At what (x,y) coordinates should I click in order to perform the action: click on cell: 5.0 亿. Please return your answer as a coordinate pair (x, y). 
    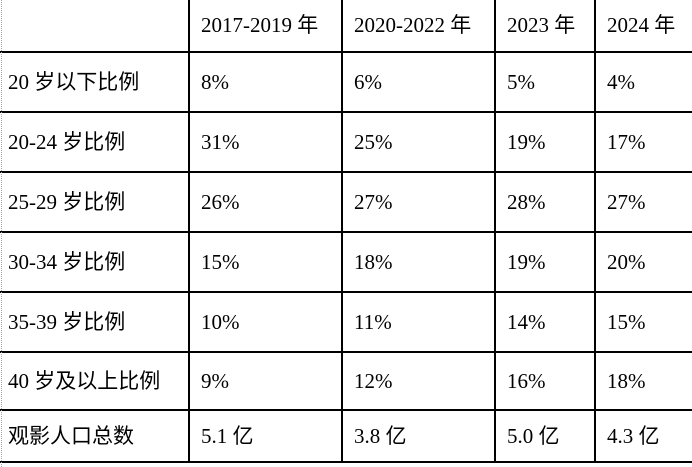
    Looking at the image, I should click on (545, 436).